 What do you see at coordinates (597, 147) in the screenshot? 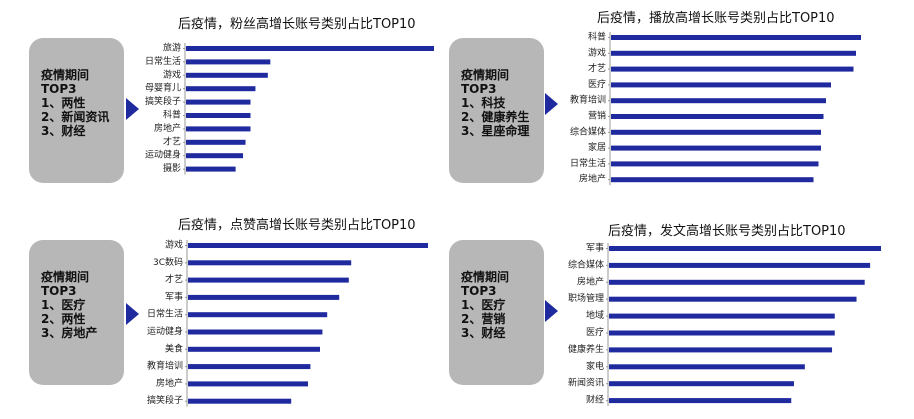
I see `category-label: 家居` at bounding box center [597, 147].